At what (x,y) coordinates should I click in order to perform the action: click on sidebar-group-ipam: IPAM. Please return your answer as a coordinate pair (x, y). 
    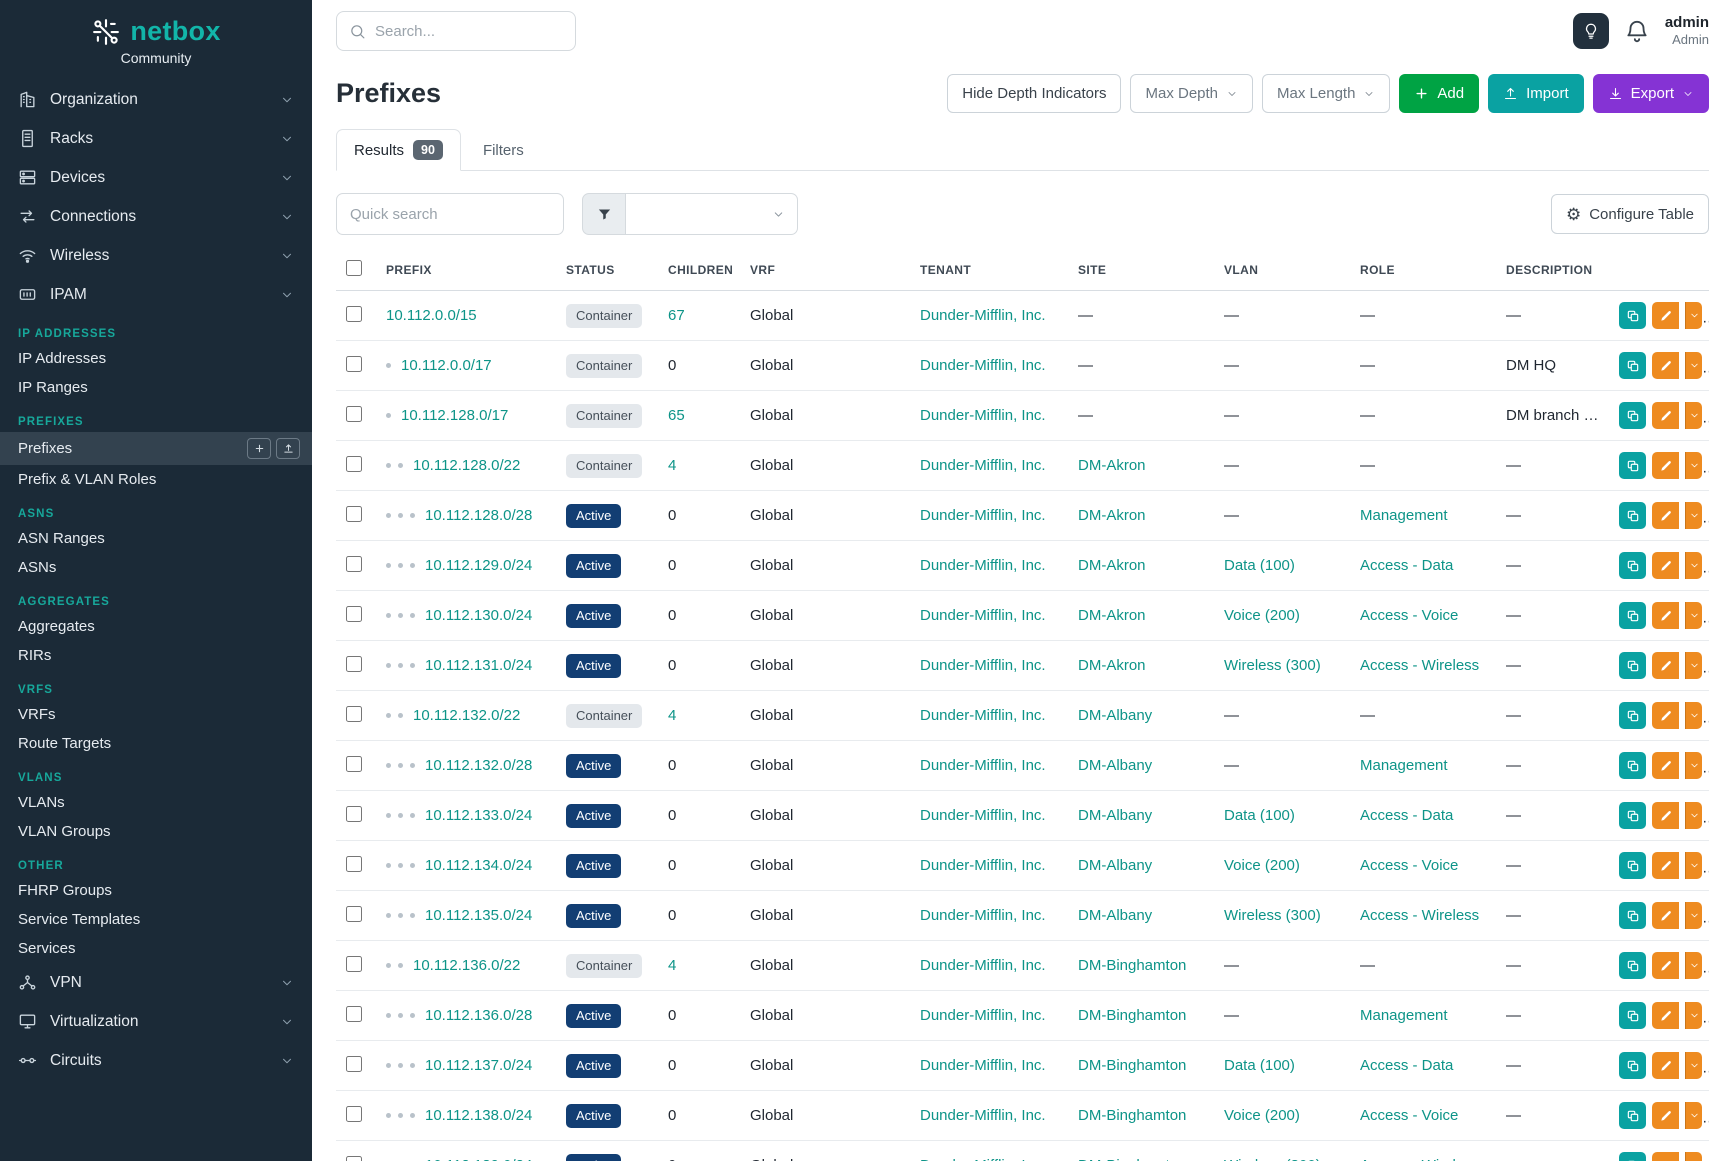
    Looking at the image, I should click on (156, 294).